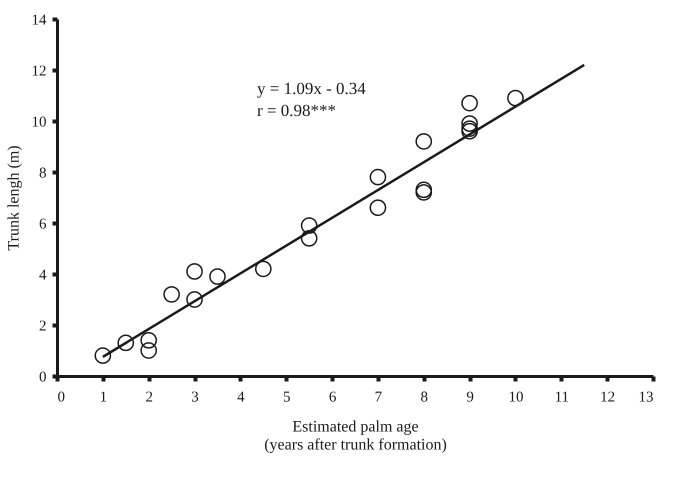 The image size is (685, 482). What do you see at coordinates (195, 398) in the screenshot?
I see `x-tick-label: 3` at bounding box center [195, 398].